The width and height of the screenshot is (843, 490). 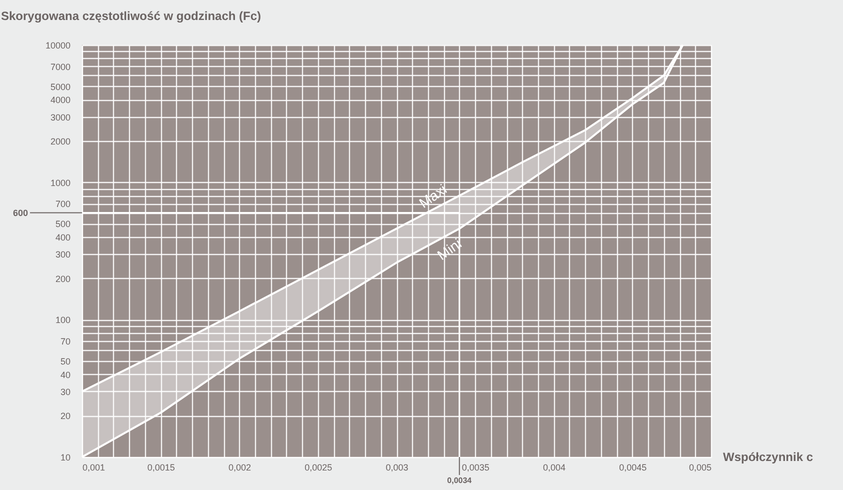 I want to click on y-tick-label: 200, so click(x=62, y=279).